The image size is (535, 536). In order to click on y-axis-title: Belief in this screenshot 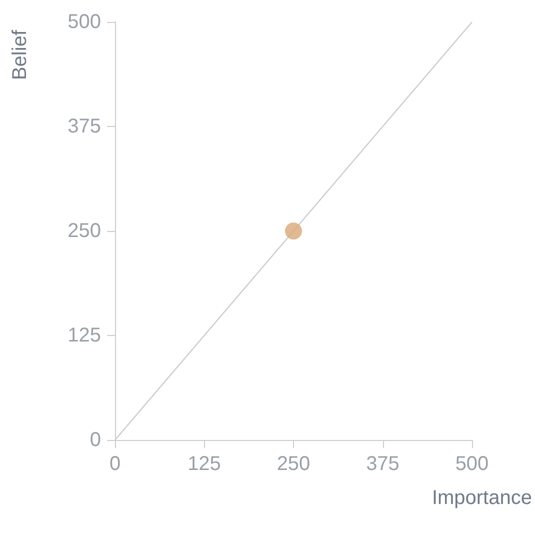, I will do `click(20, 55)`.